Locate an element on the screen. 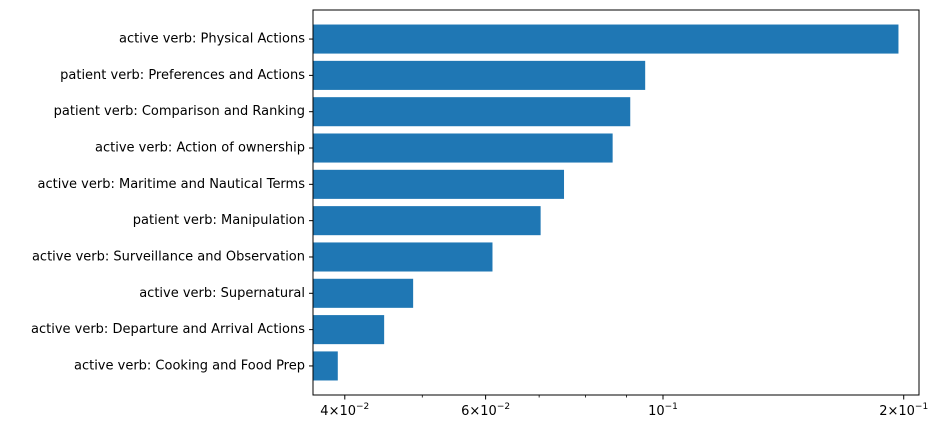 The height and width of the screenshot is (433, 949). category-label: active verb: Action of ownership is located at coordinates (200, 148).